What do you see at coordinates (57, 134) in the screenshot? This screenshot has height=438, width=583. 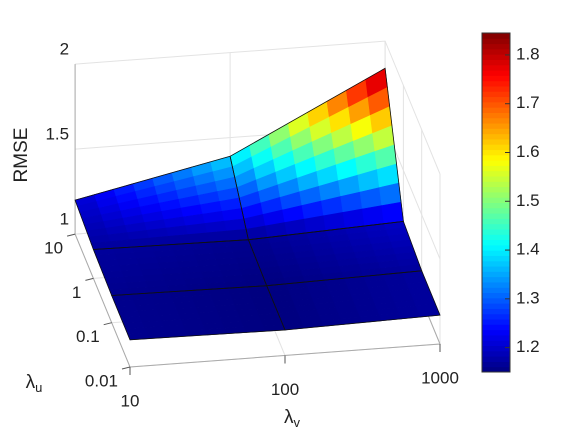 I see `z-tick-label: 1.5` at bounding box center [57, 134].